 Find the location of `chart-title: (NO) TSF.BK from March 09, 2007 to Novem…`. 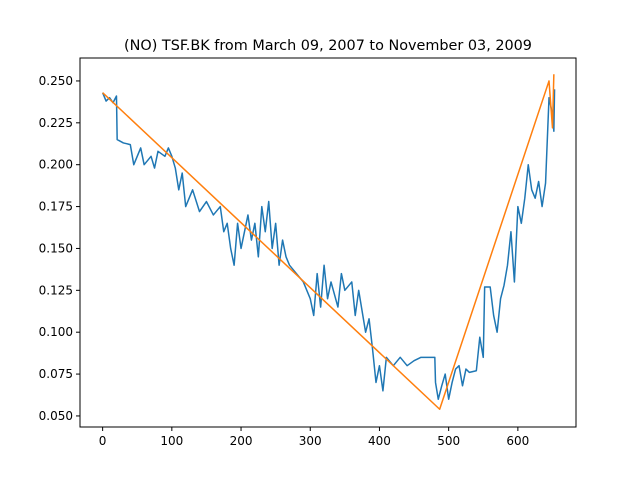

chart-title: (NO) TSF.BK from March 09, 2007 to Novem… is located at coordinates (328, 46).